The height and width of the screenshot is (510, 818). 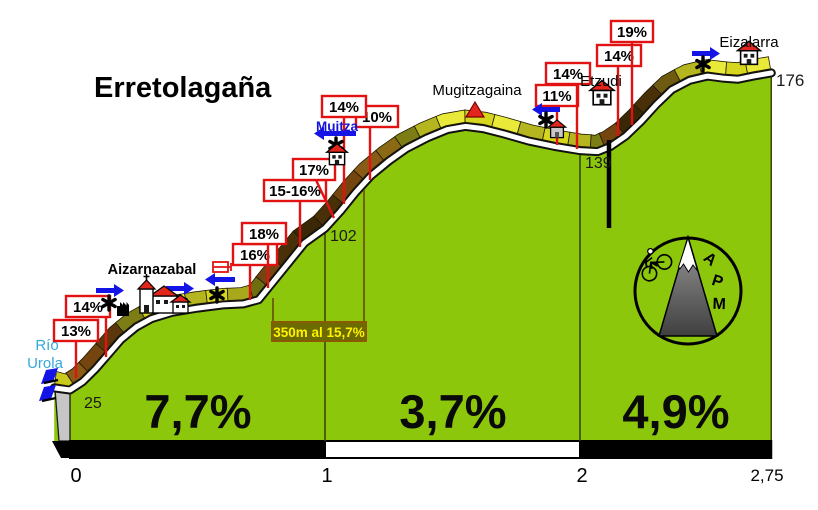 I want to click on gate-icon, so click(x=222, y=267).